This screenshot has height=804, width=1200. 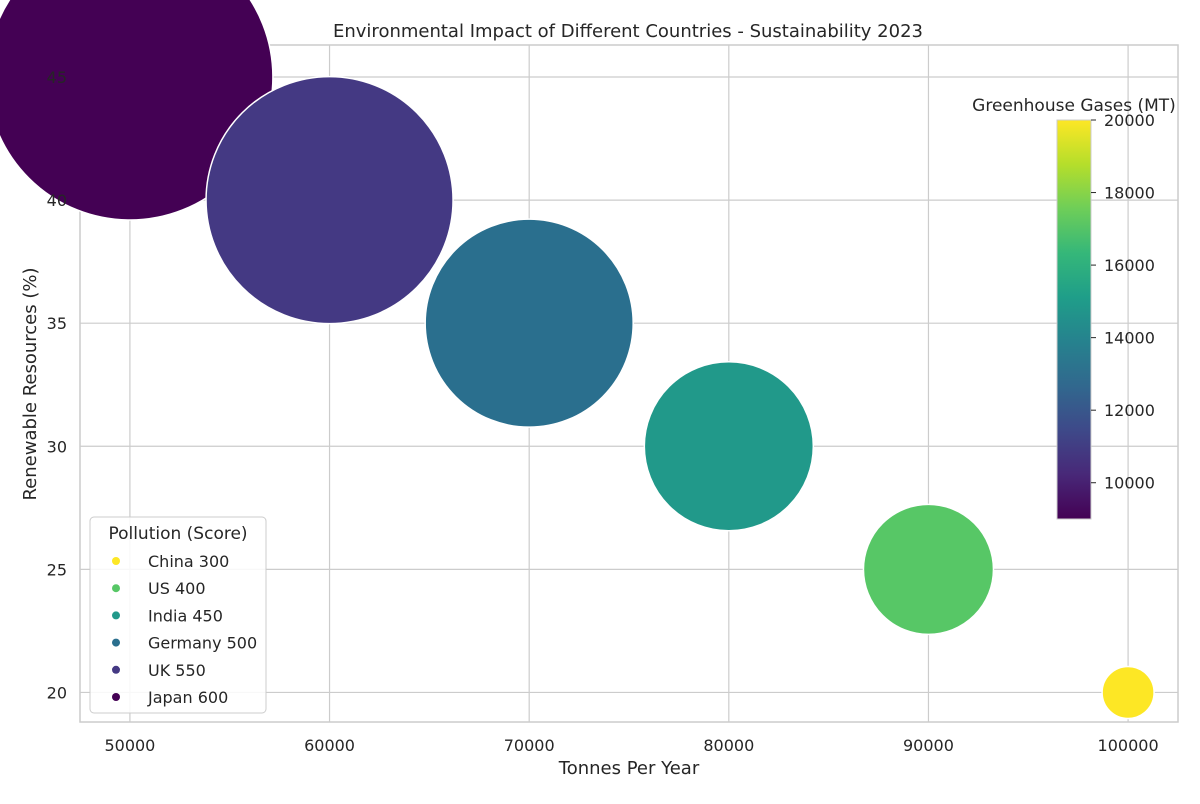 I want to click on colorbar-tick-label: 10000, so click(x=1129, y=483).